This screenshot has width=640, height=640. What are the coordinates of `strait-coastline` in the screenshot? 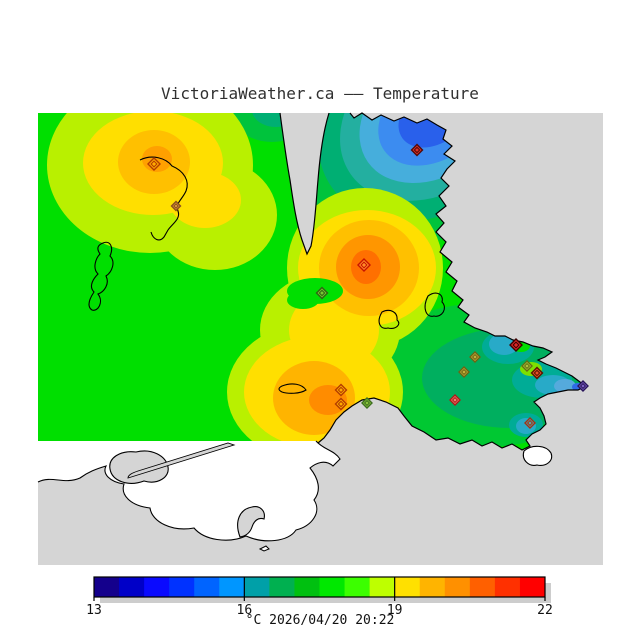 It's located at (189, 491).